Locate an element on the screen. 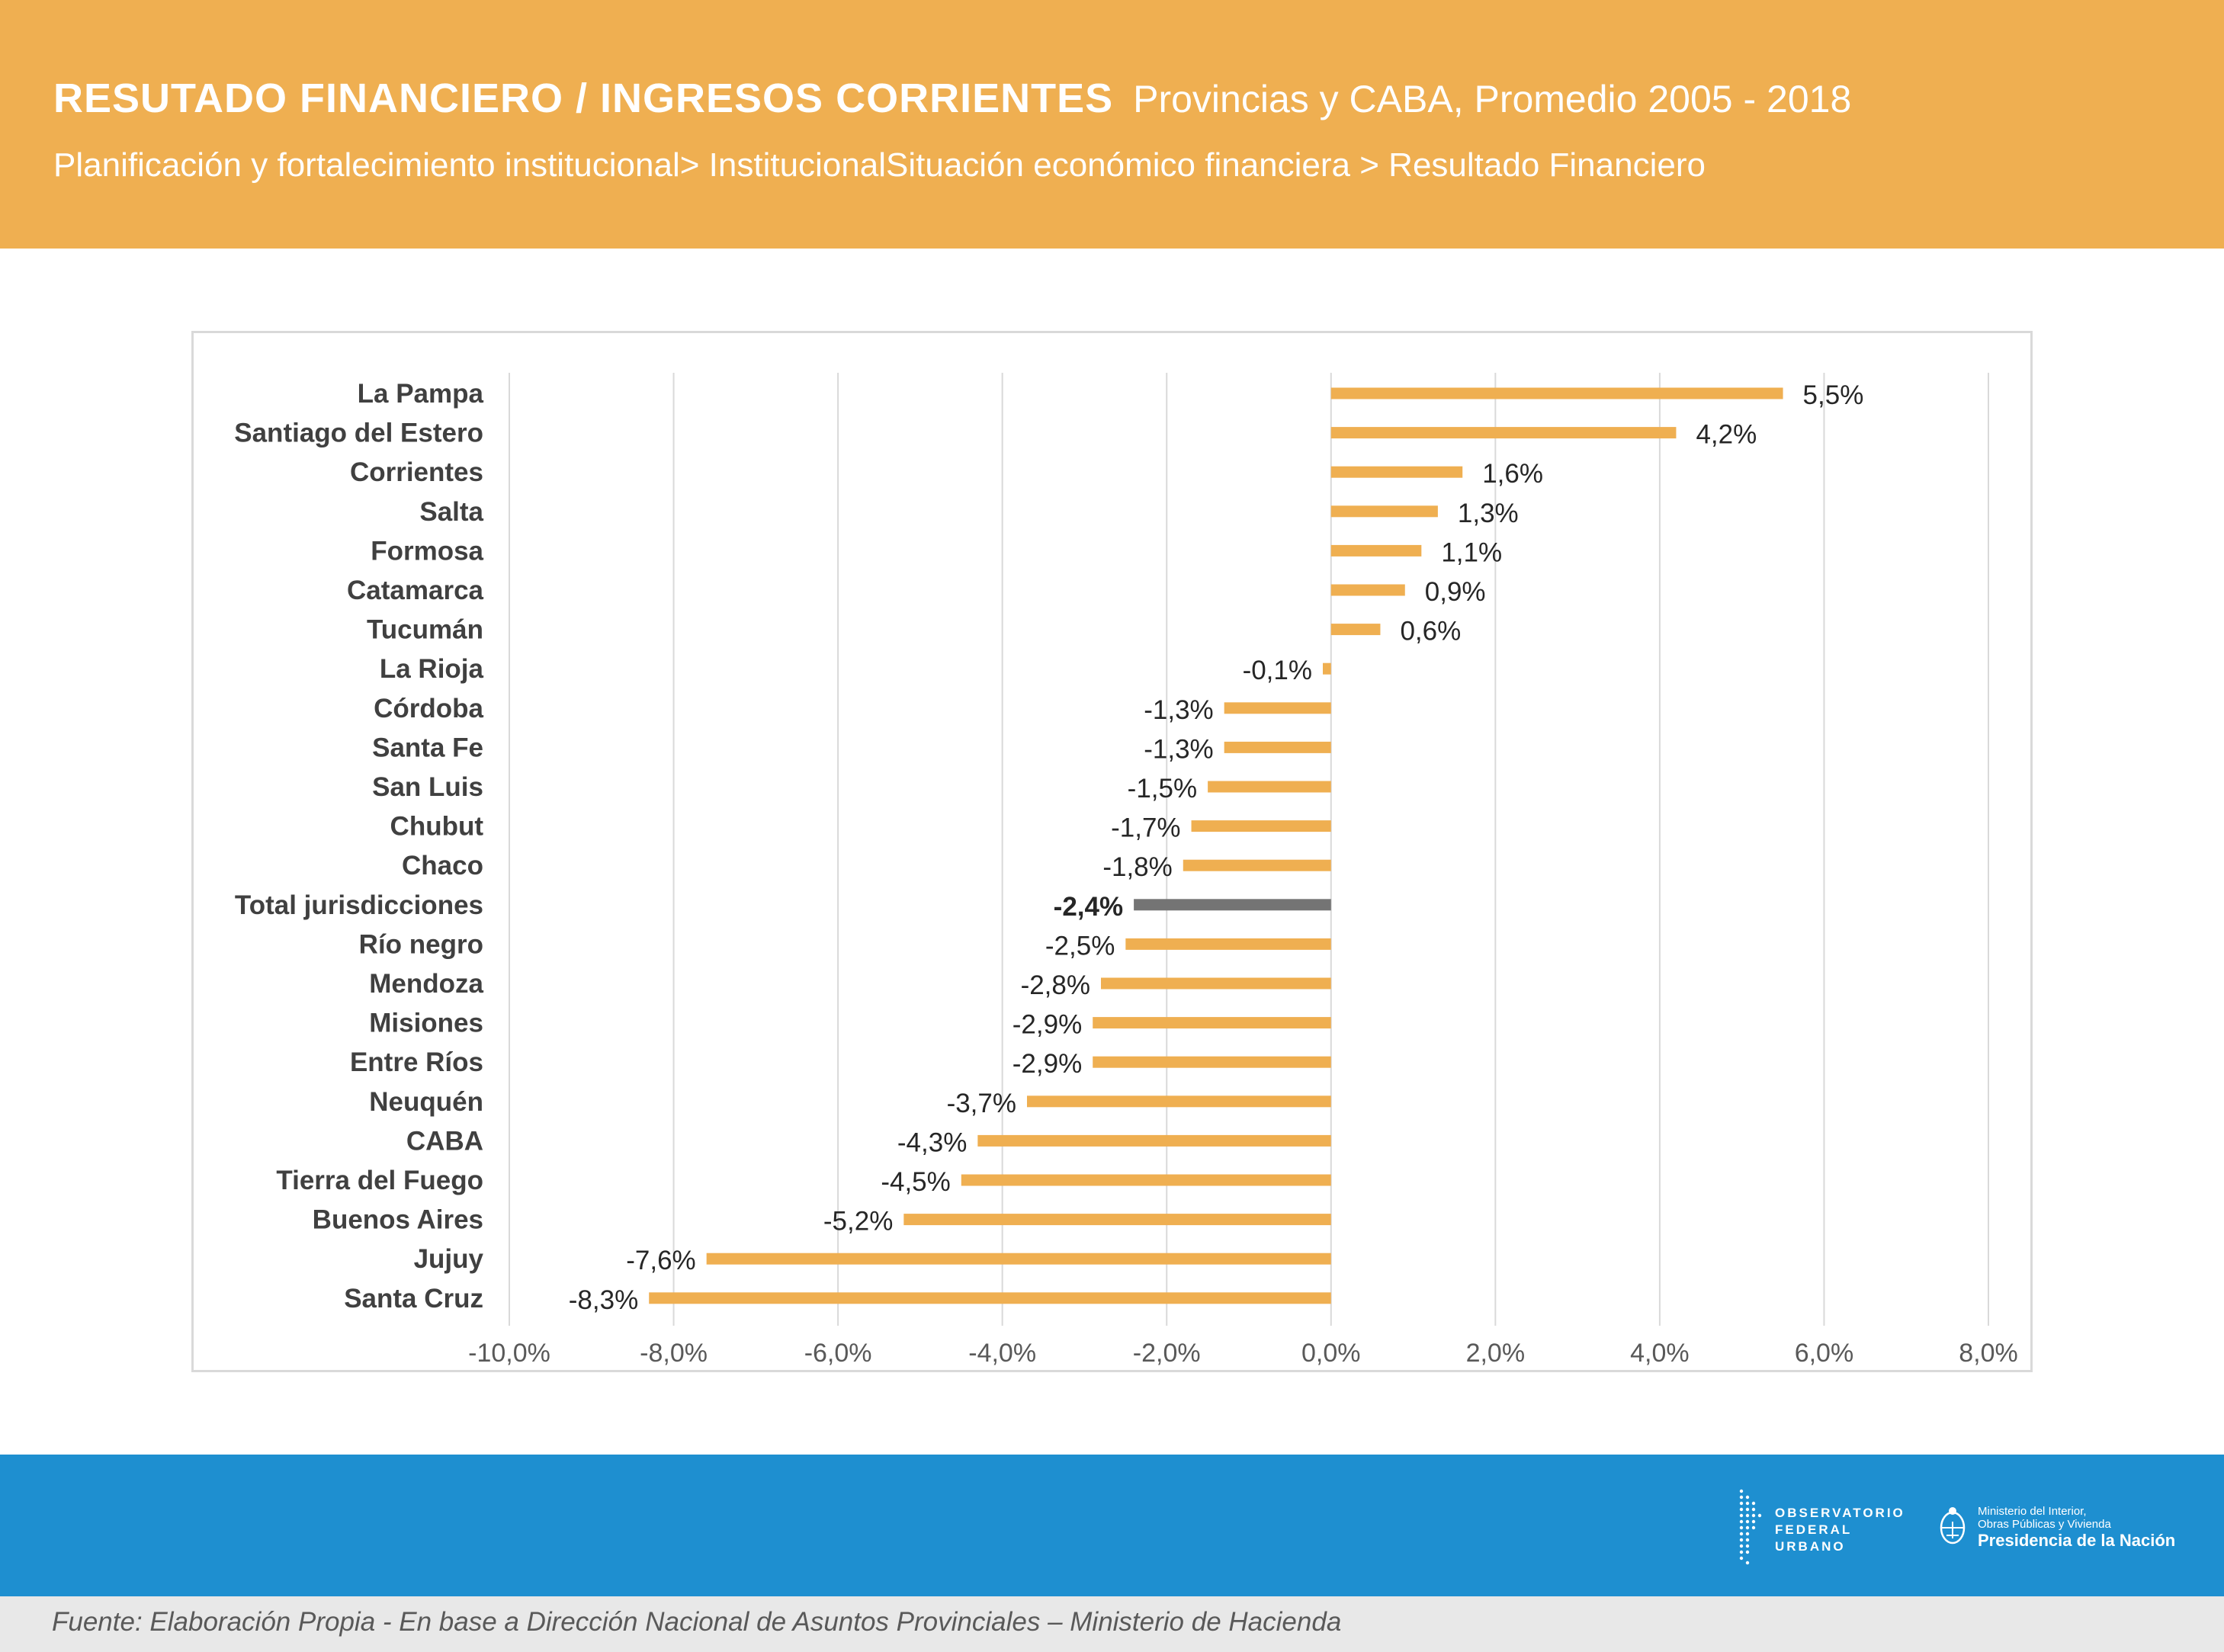 This screenshot has height=1652, width=2224. data-label: 1,3% is located at coordinates (1488, 513).